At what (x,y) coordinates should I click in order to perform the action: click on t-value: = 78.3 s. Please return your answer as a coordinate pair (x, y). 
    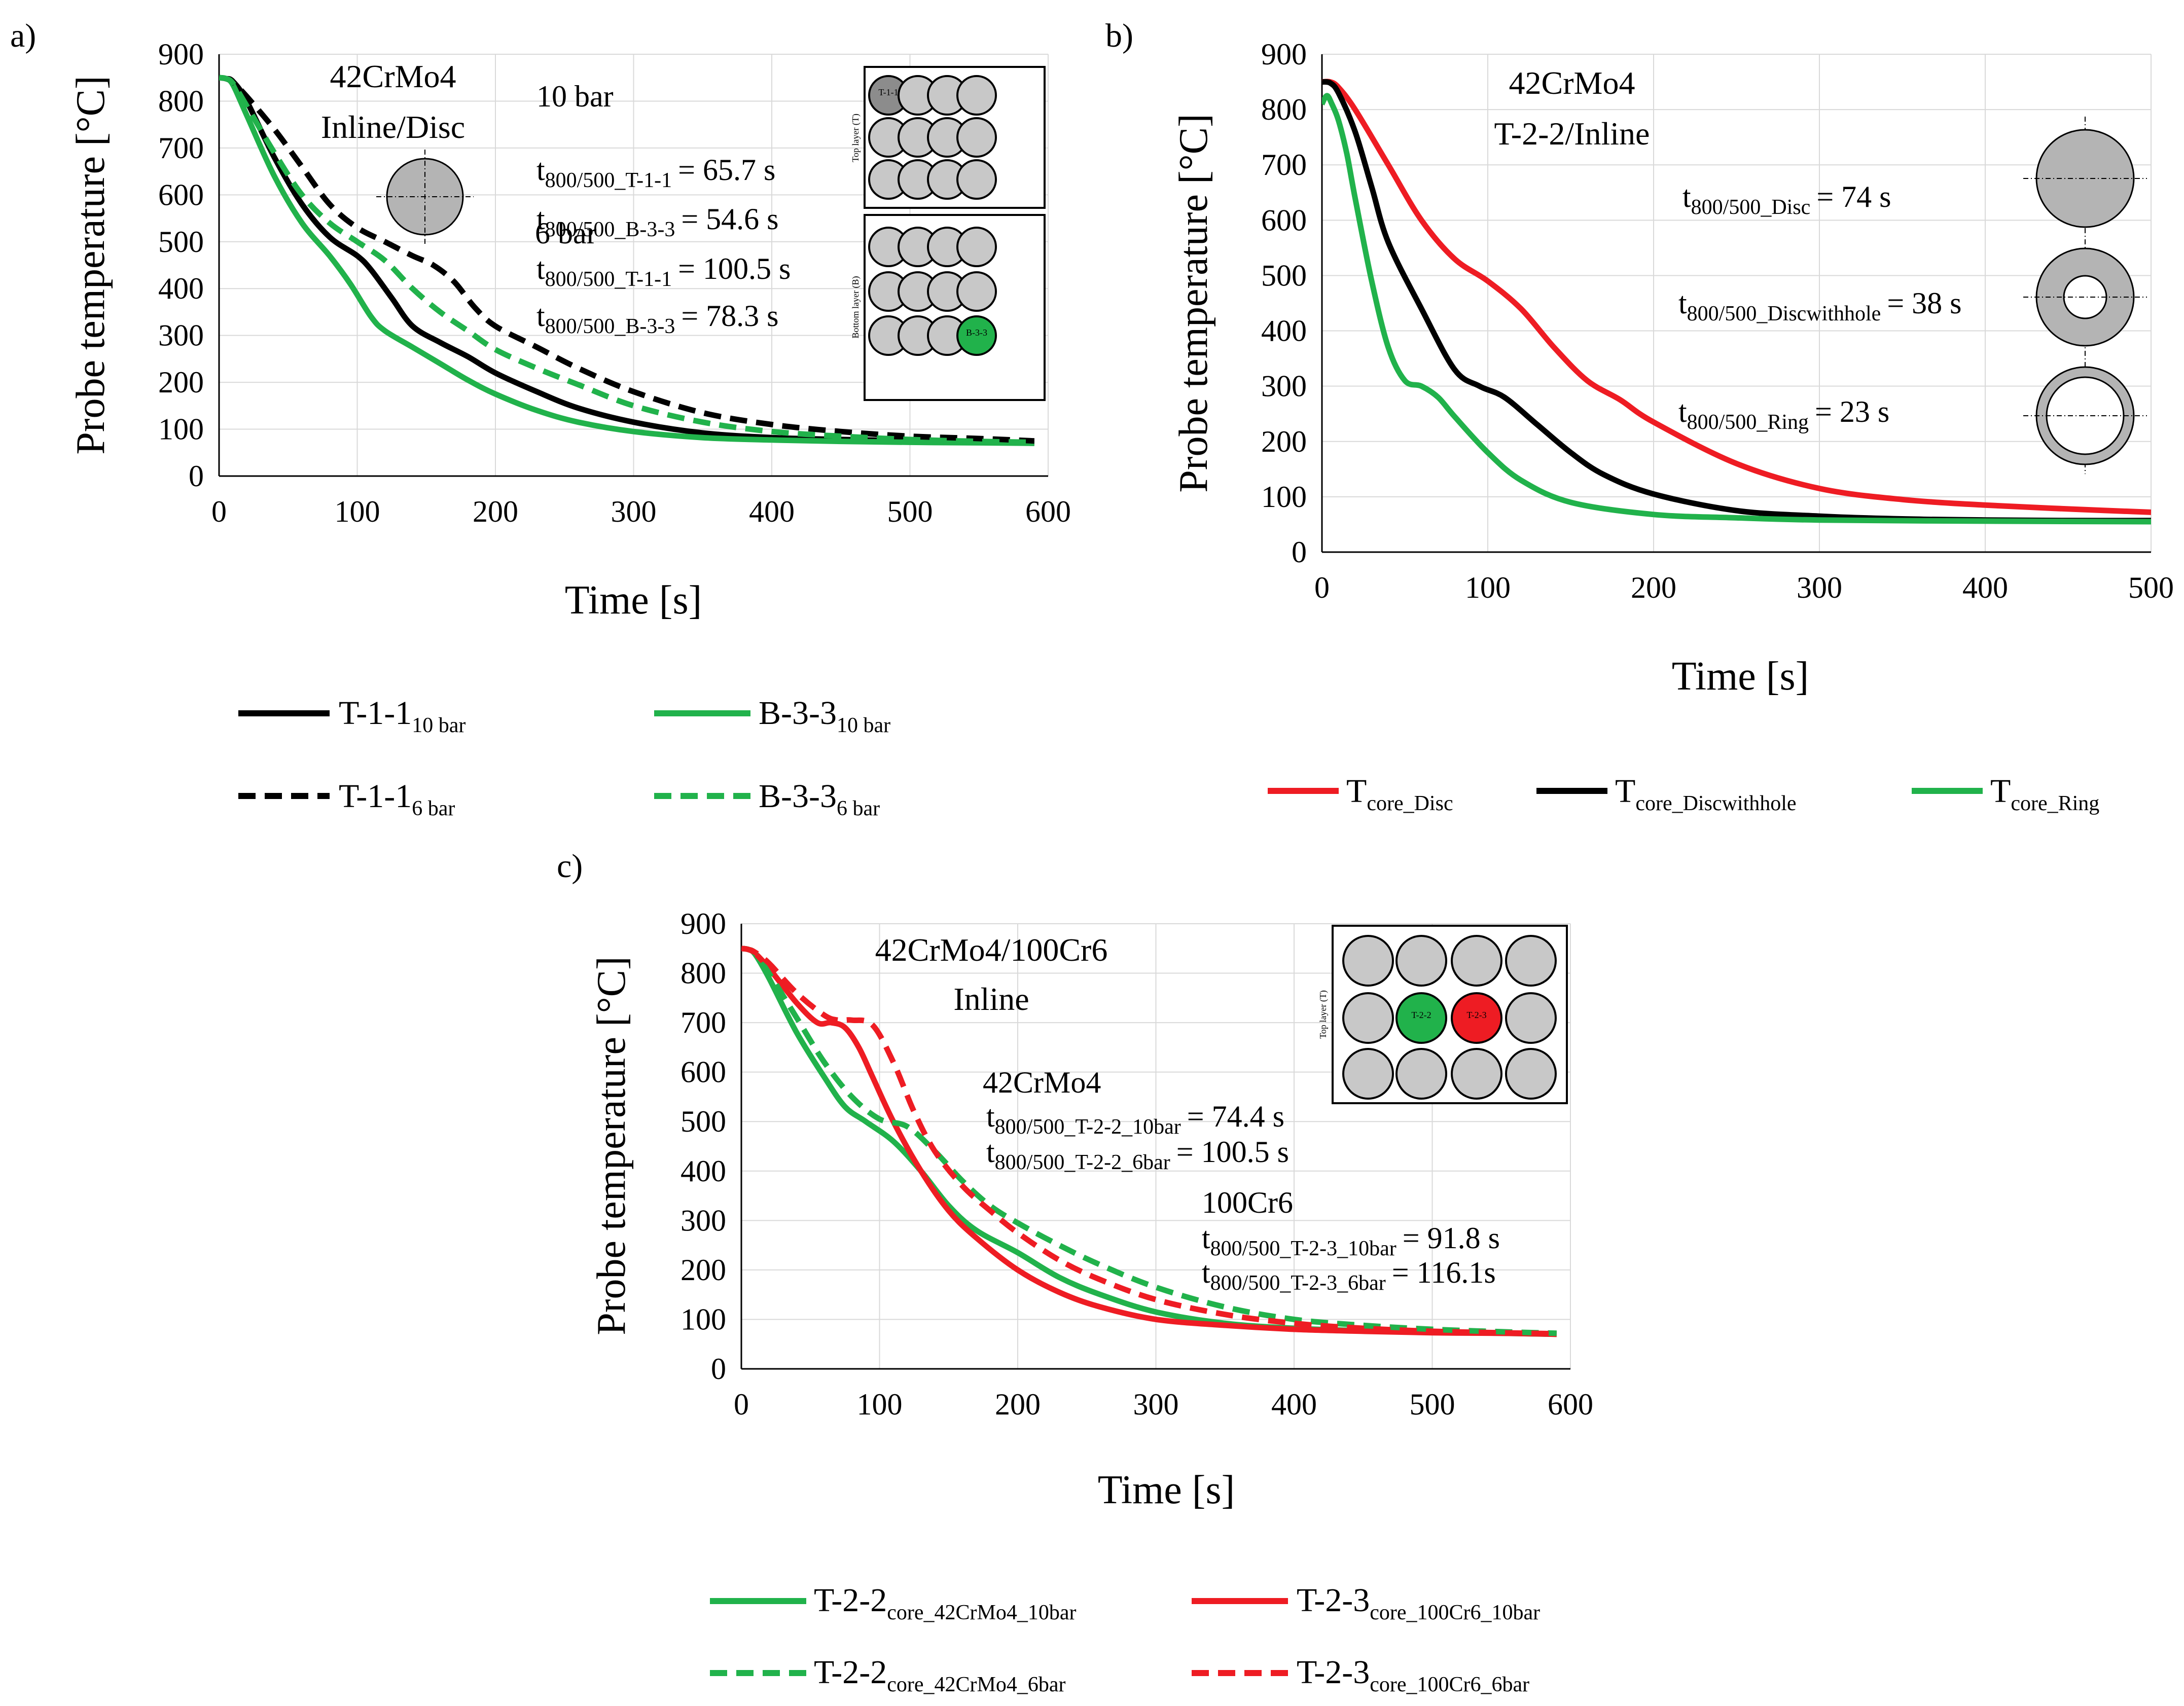
    Looking at the image, I should click on (729, 316).